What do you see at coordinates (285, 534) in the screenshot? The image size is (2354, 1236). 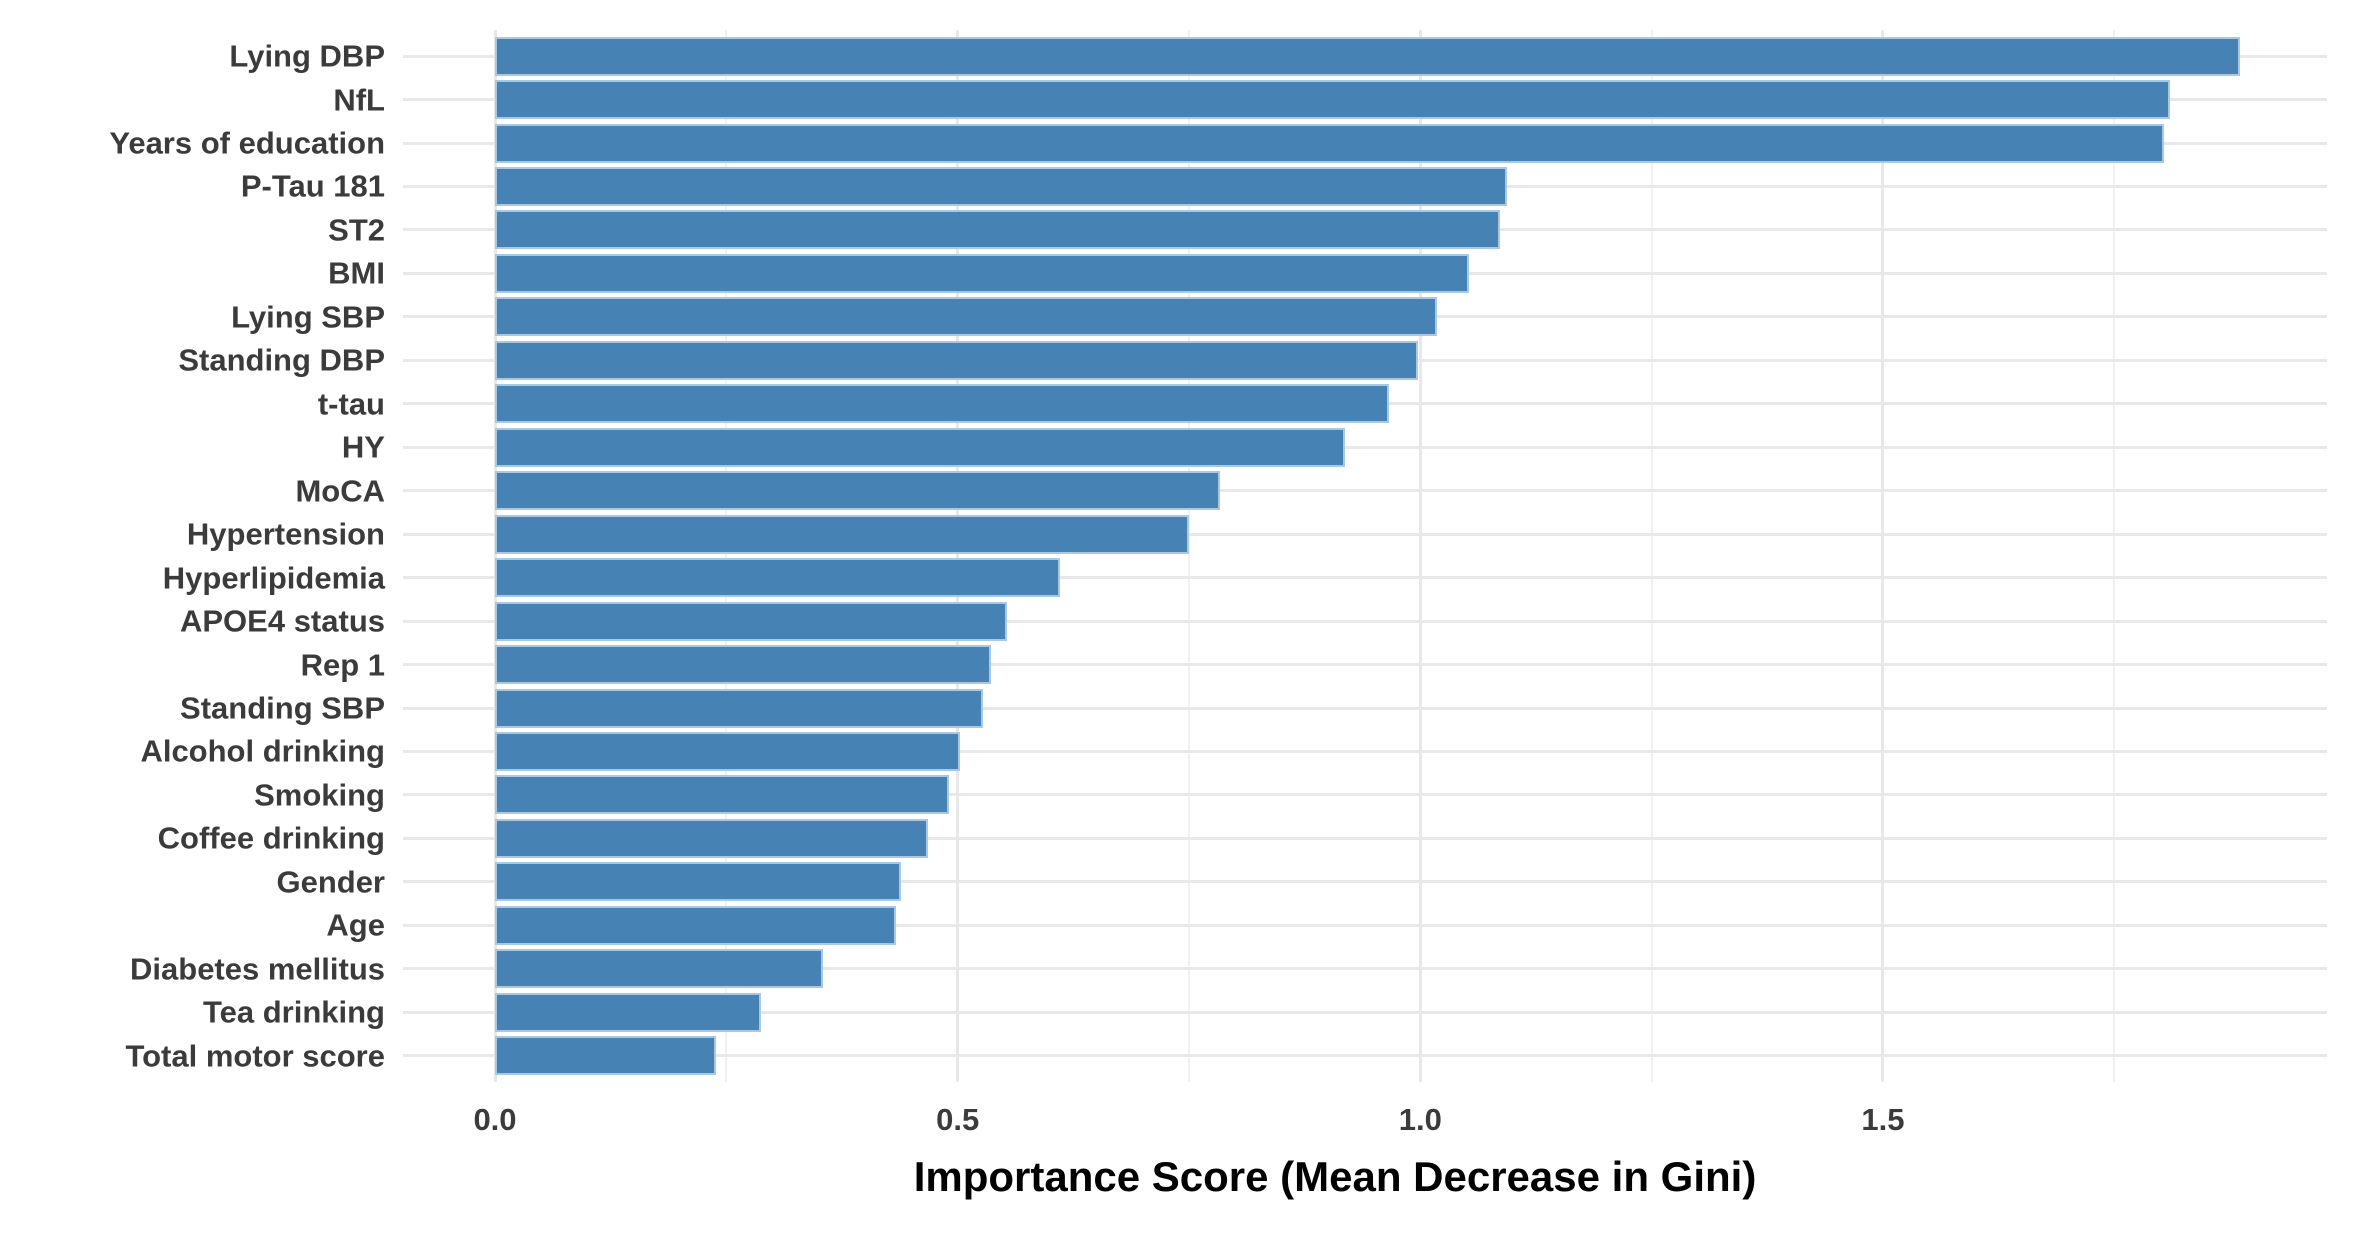 I see `y-label-hypertension: Hypertension` at bounding box center [285, 534].